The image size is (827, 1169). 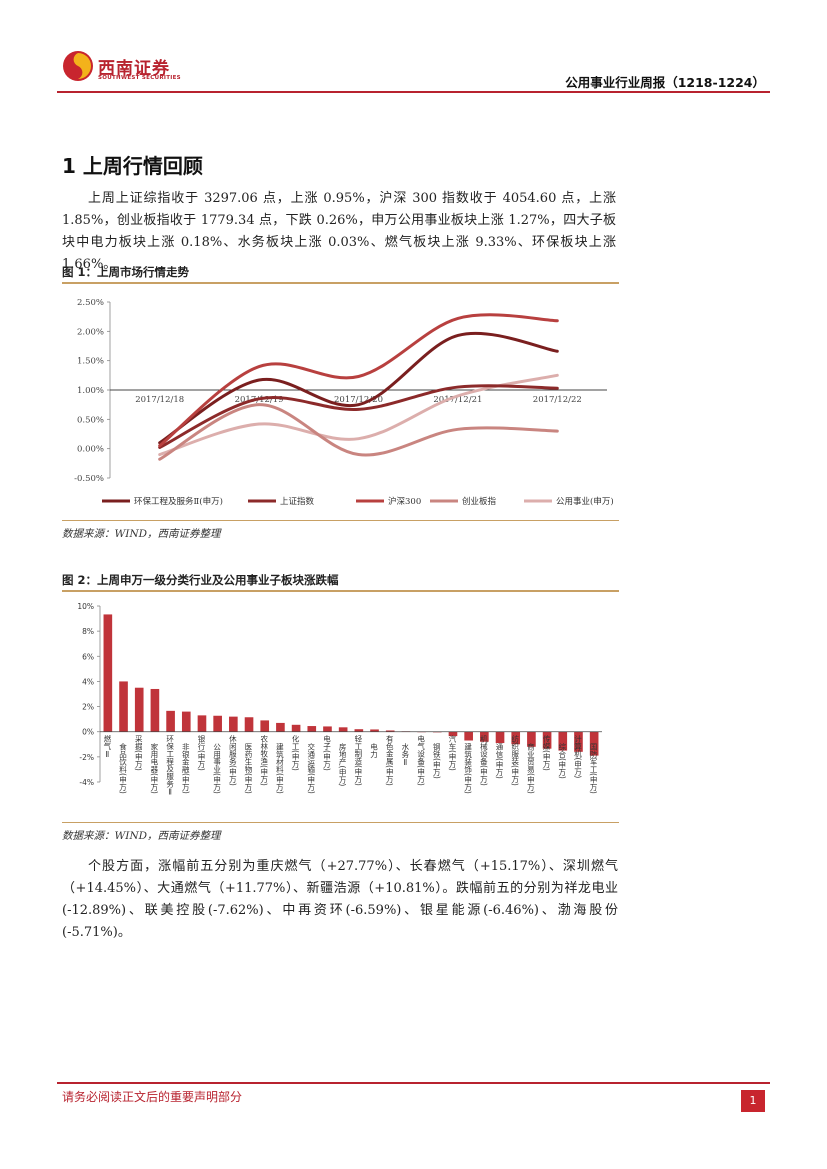 What do you see at coordinates (468, 768) in the screenshot?
I see `category-label: 建筑装饰(申万)` at bounding box center [468, 768].